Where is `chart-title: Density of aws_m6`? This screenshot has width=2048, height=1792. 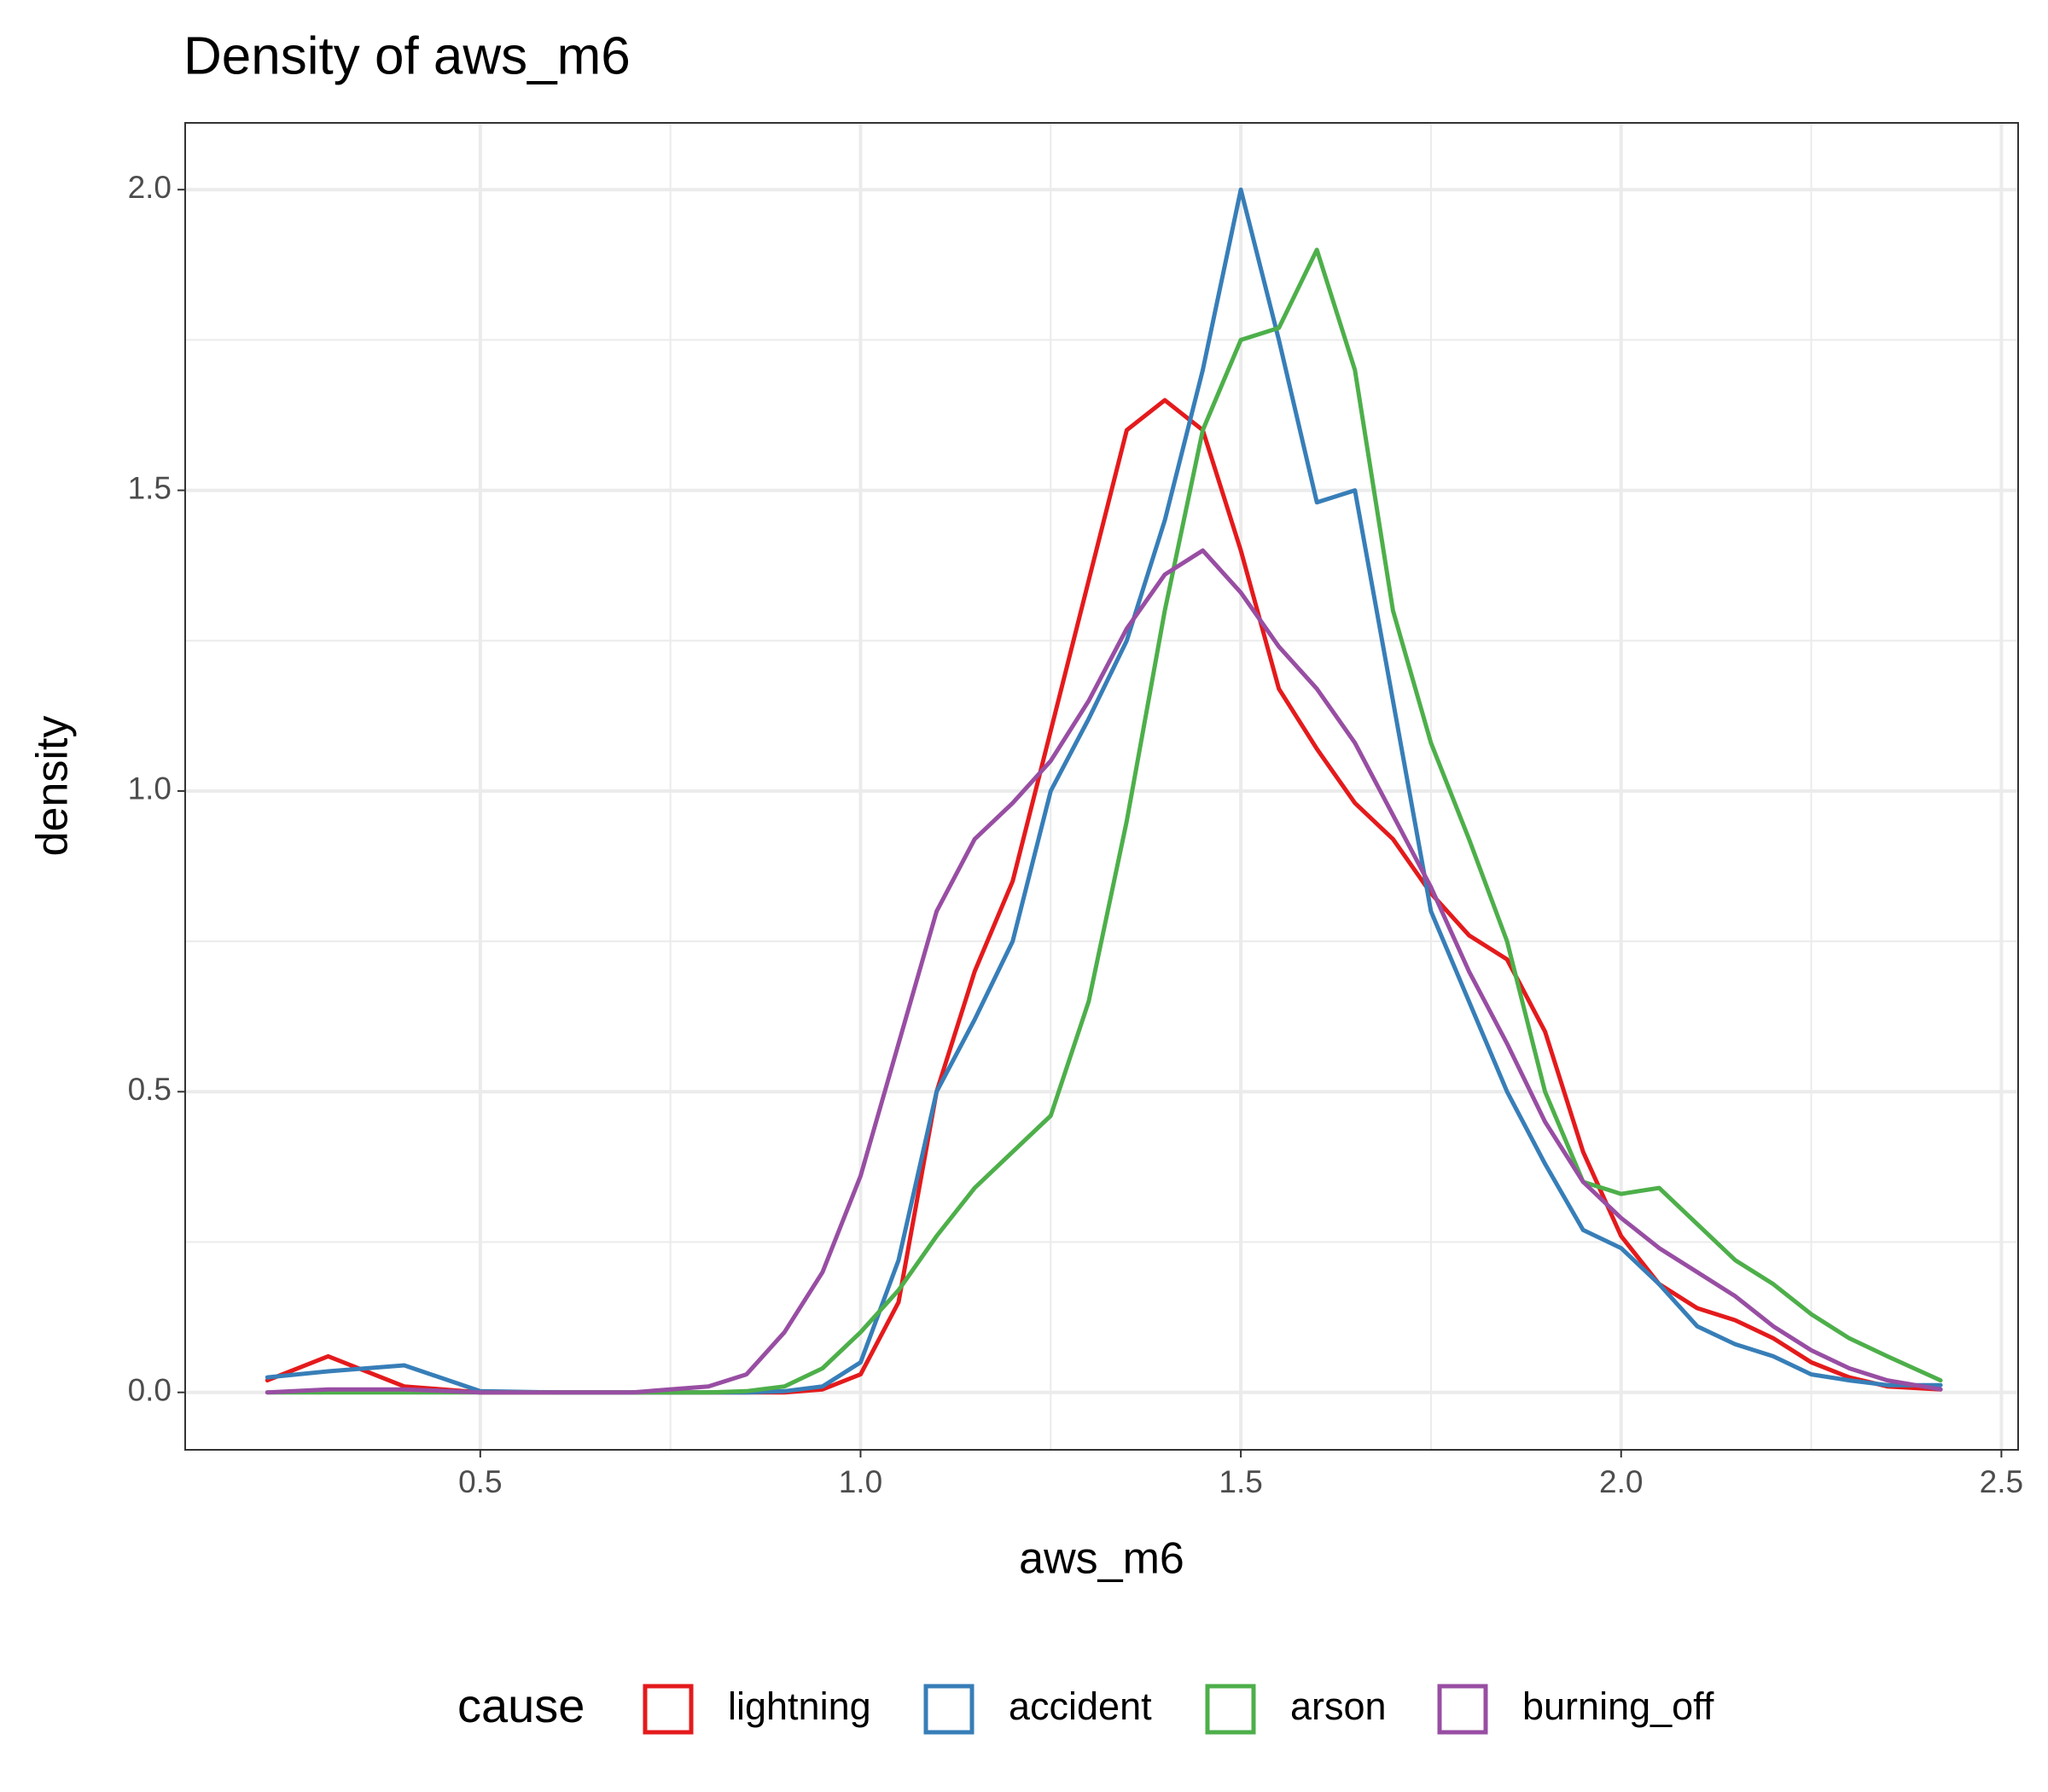 chart-title: Density of aws_m6 is located at coordinates (407, 56).